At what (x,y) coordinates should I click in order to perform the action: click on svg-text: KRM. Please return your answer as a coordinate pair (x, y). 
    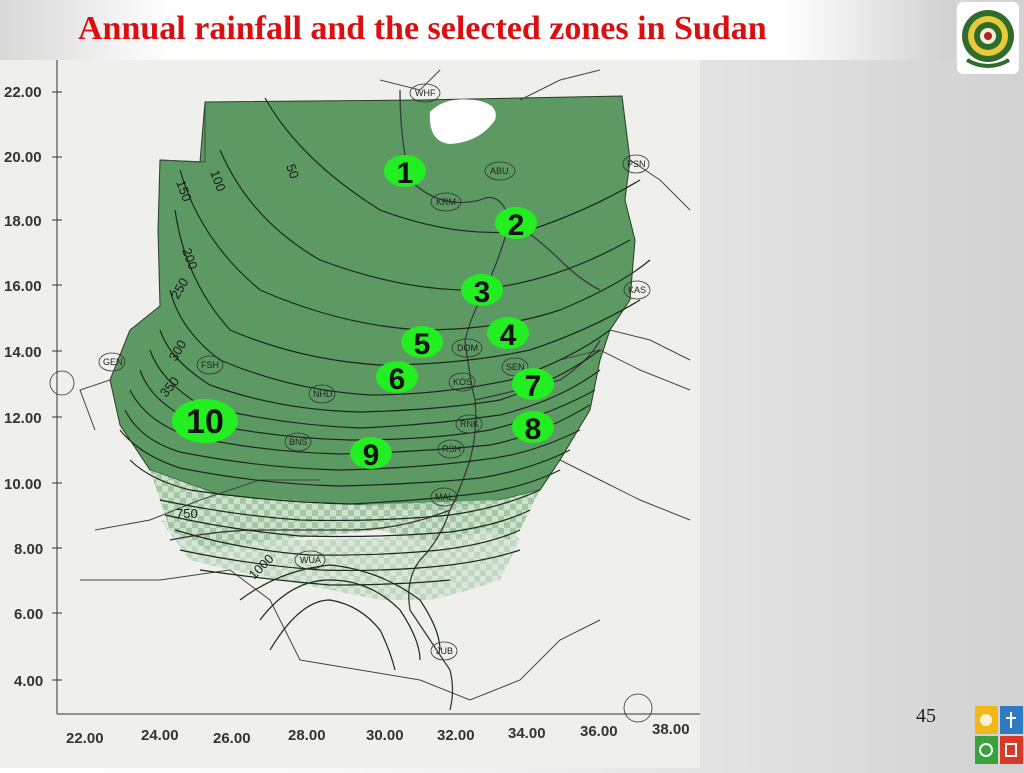
    Looking at the image, I should click on (446, 202).